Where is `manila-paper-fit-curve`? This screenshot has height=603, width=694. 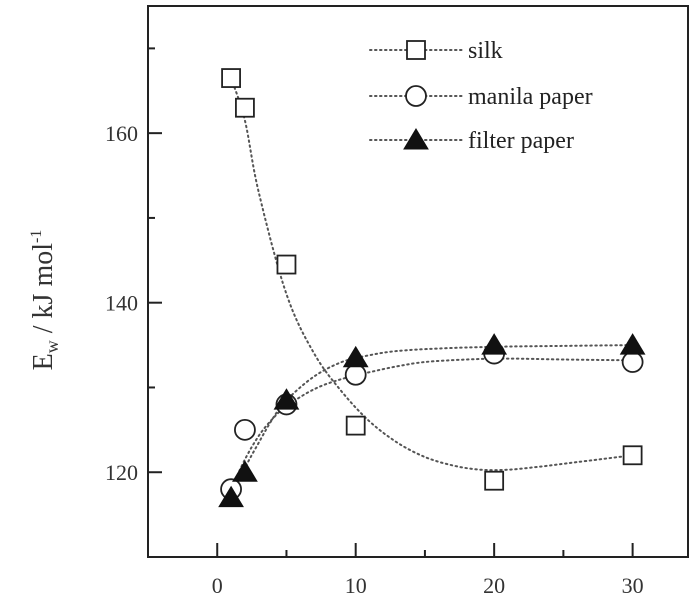
manila-paper-fit-curve is located at coordinates (432, 424).